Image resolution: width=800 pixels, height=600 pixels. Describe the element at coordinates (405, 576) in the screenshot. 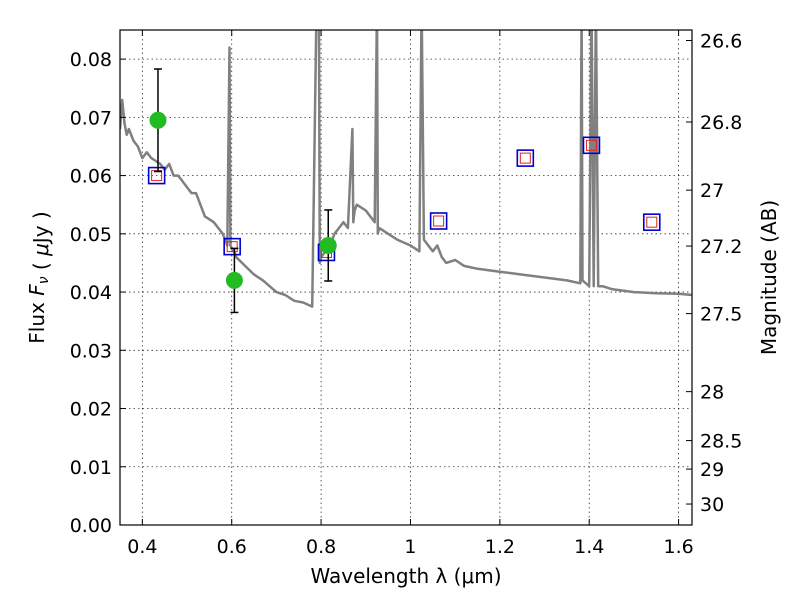

I see `x-axis-title: Wavelength λ (μm)` at that location.